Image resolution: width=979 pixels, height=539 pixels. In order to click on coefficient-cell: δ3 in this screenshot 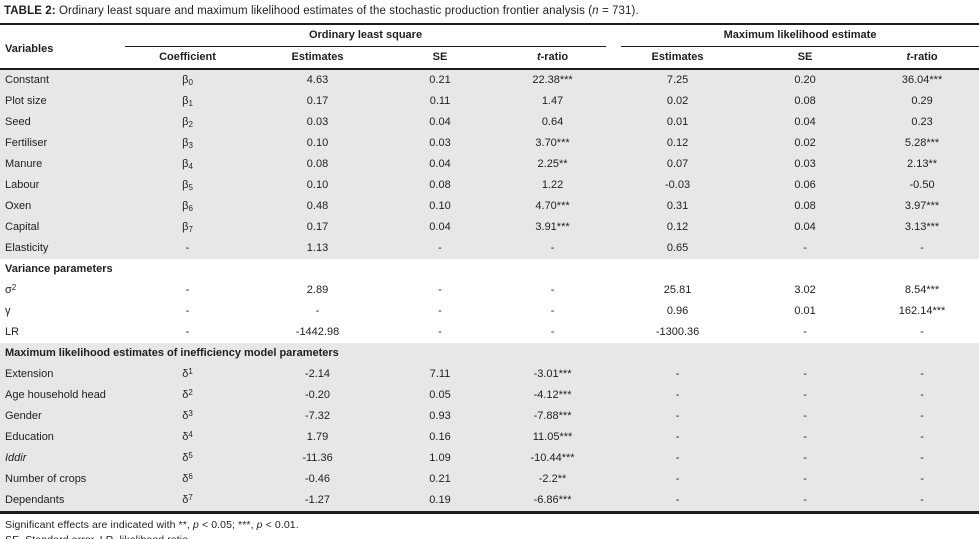, I will do `click(187, 416)`.